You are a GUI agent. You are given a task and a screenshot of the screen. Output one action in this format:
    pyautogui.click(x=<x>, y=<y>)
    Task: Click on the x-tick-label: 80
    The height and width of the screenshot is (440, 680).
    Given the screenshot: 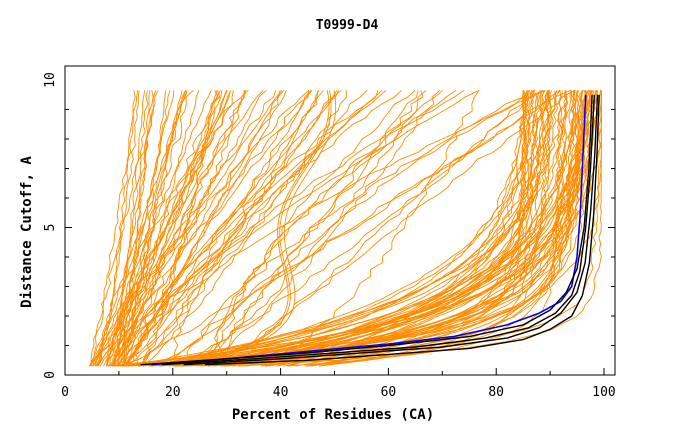 What is the action you would take?
    pyautogui.click(x=496, y=392)
    